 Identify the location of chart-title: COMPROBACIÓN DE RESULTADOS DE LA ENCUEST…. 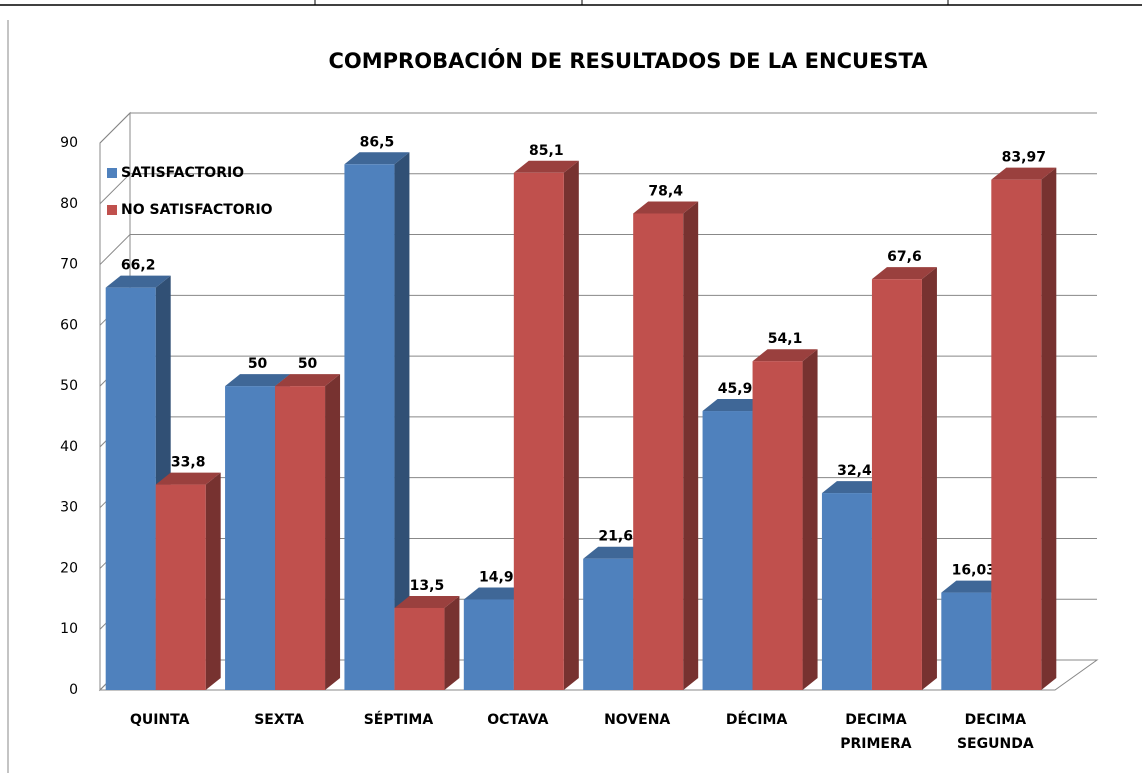
(629, 60).